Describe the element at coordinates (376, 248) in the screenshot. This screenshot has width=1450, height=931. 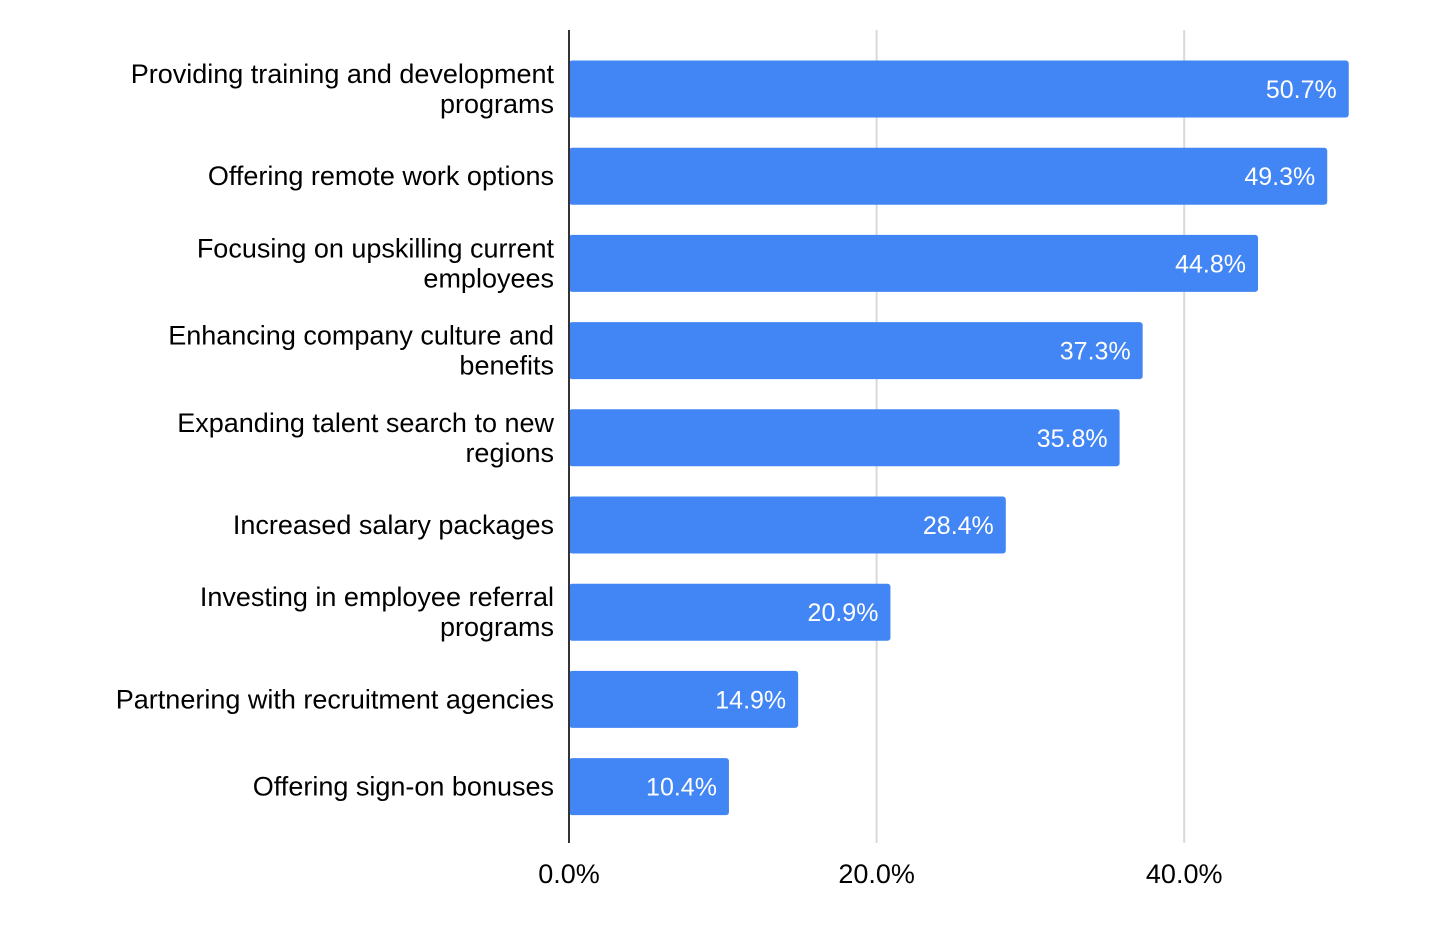
I see `category-label-2-line-0: Focusing on upskilling current` at that location.